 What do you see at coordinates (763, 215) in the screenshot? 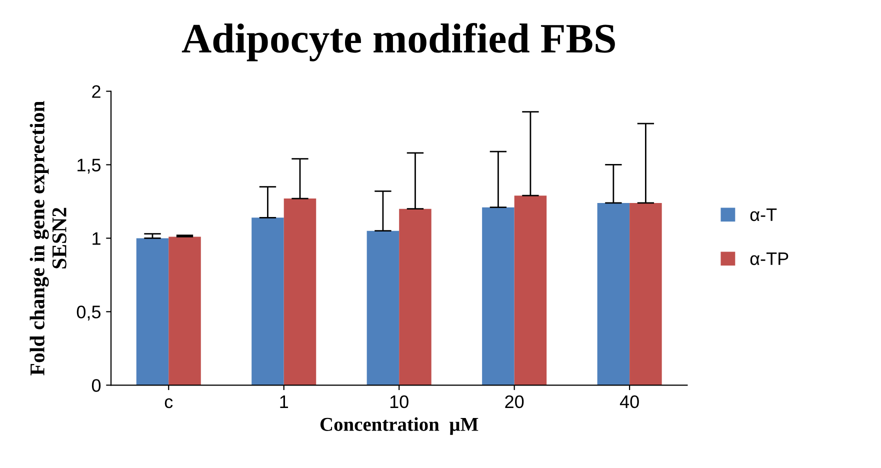
I see `legend-label: α-T` at bounding box center [763, 215].